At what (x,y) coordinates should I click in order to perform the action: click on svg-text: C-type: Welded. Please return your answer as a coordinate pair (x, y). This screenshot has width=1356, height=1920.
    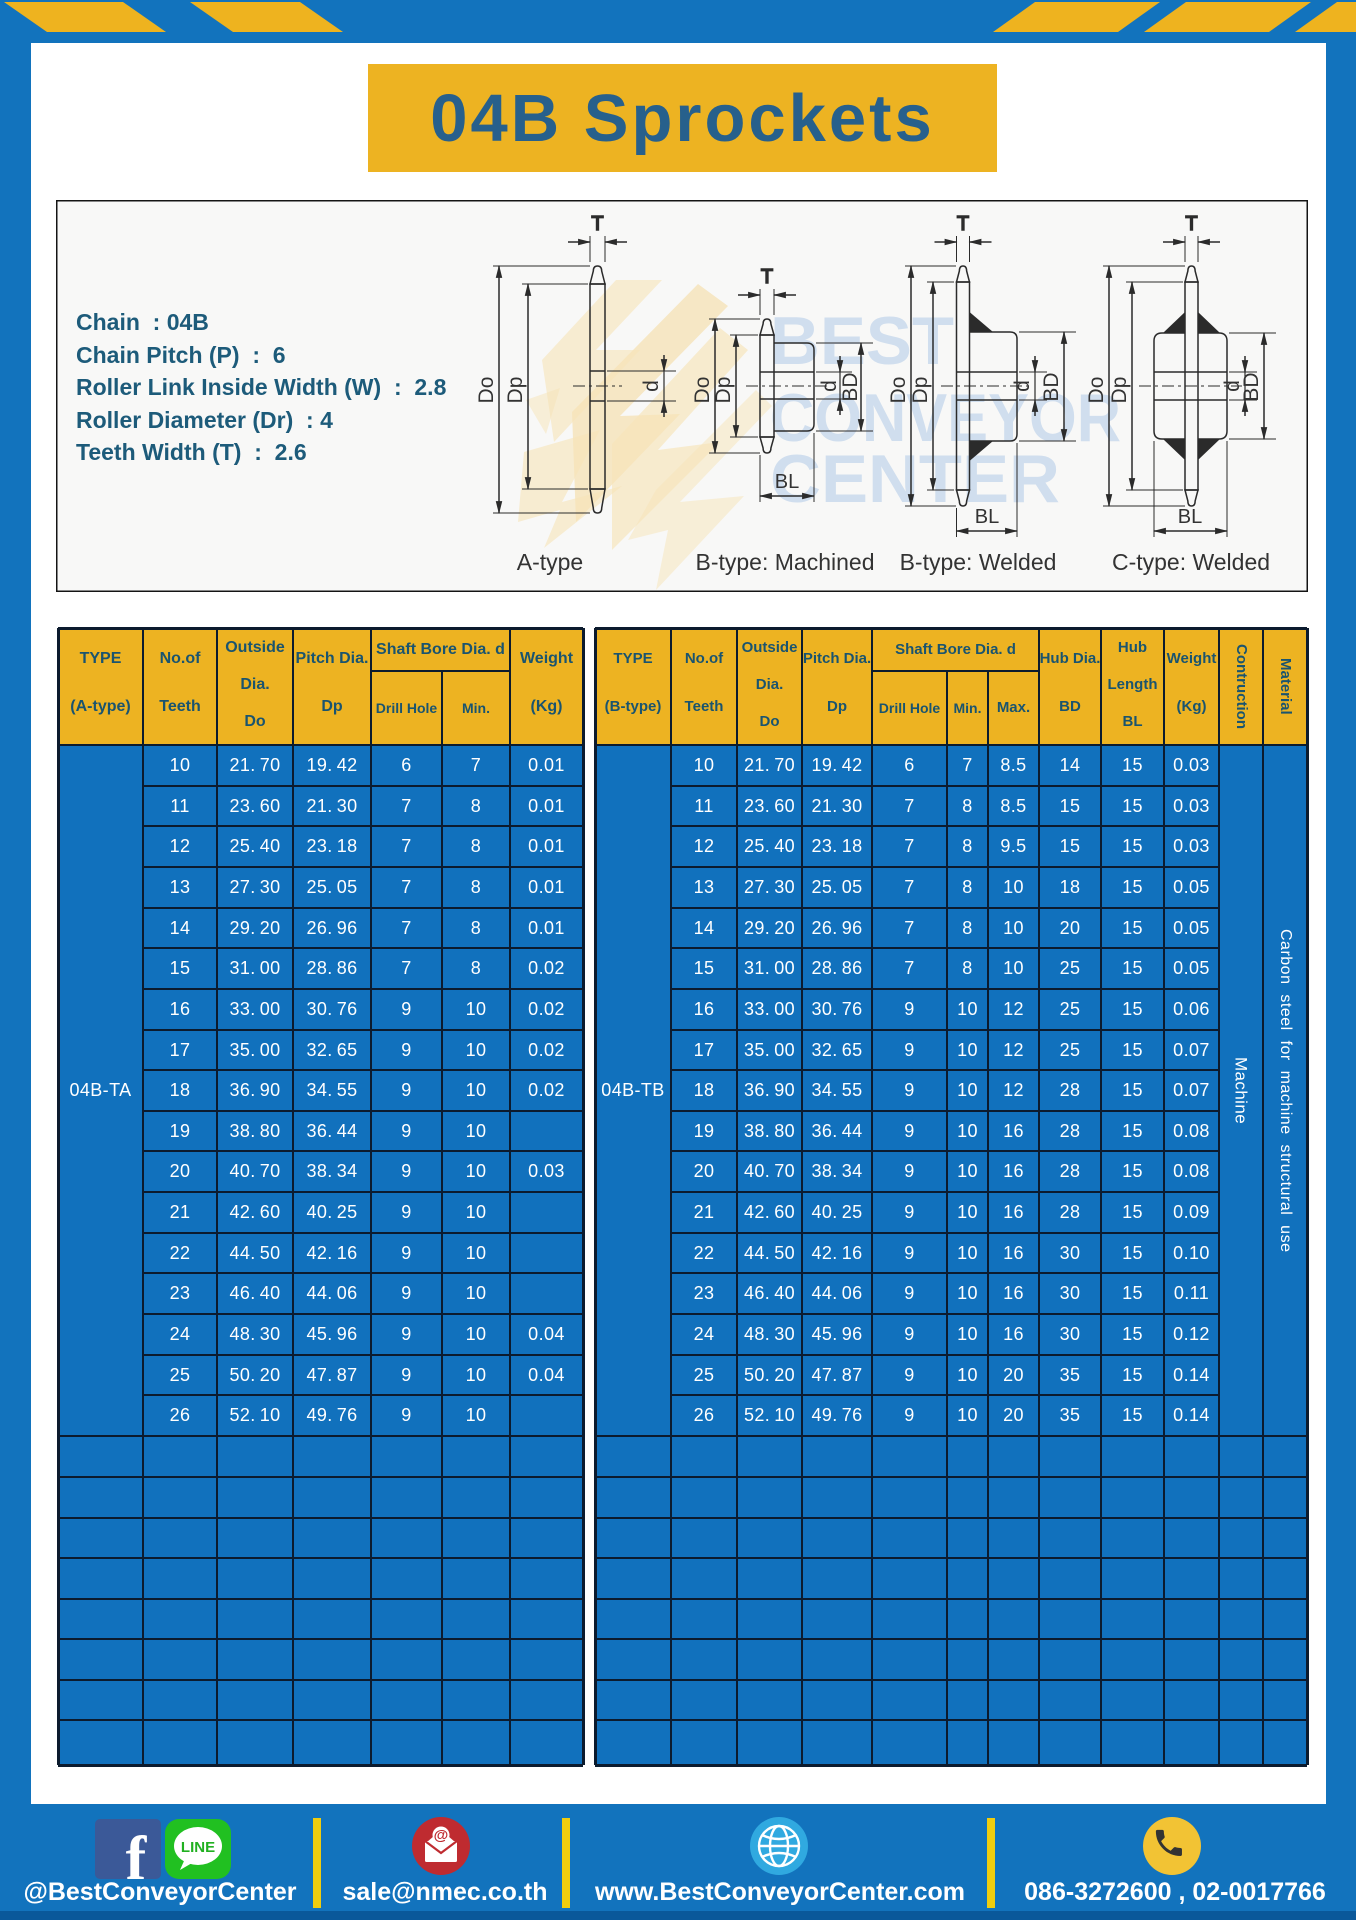
    Looking at the image, I should click on (1191, 562).